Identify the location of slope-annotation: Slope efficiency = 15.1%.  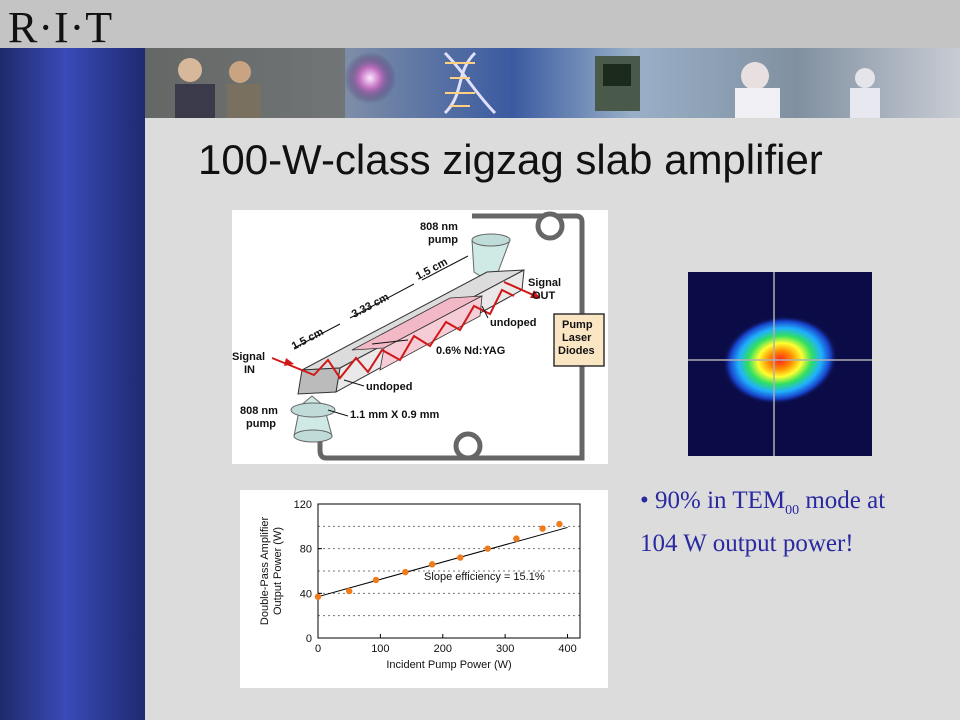
(484, 577).